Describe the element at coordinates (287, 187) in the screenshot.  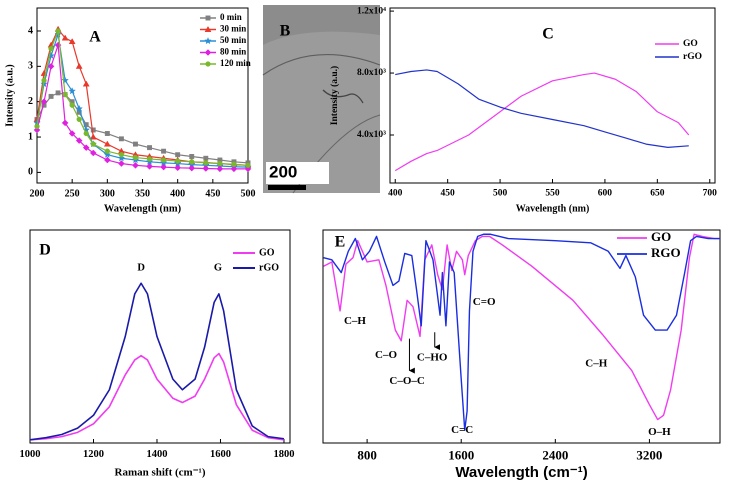
I see `scale-bar` at that location.